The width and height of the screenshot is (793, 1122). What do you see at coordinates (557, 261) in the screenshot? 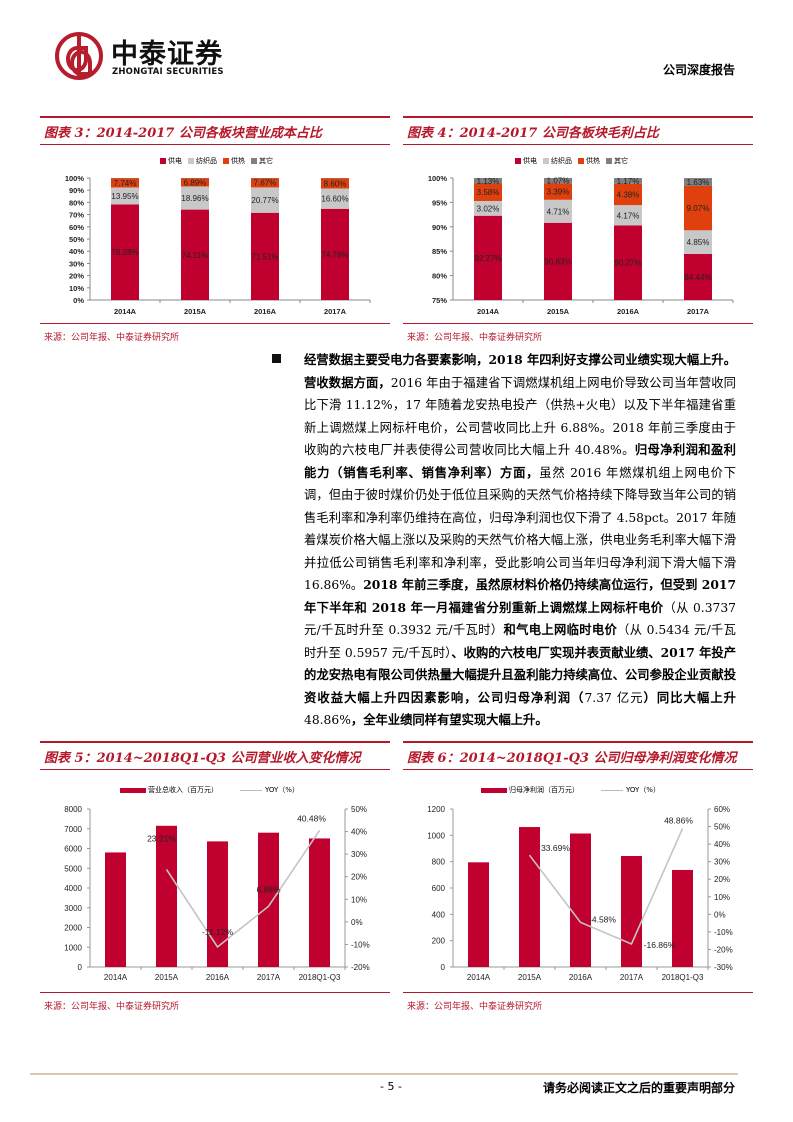
I see `svg-text: 90.83%` at bounding box center [557, 261].